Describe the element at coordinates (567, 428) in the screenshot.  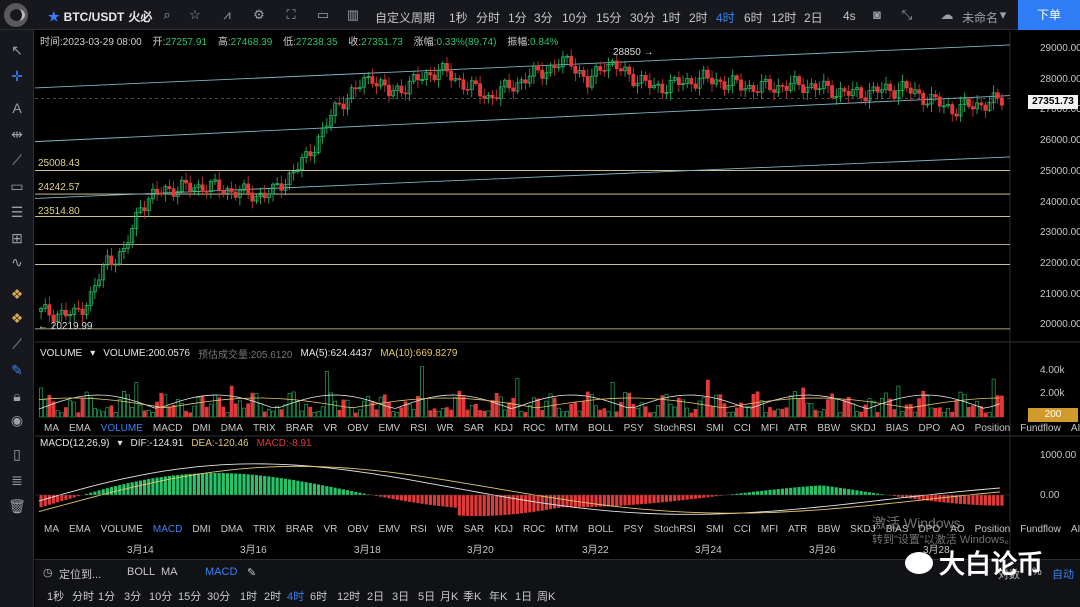
I see `indicator-tab-mtm: MTM` at that location.